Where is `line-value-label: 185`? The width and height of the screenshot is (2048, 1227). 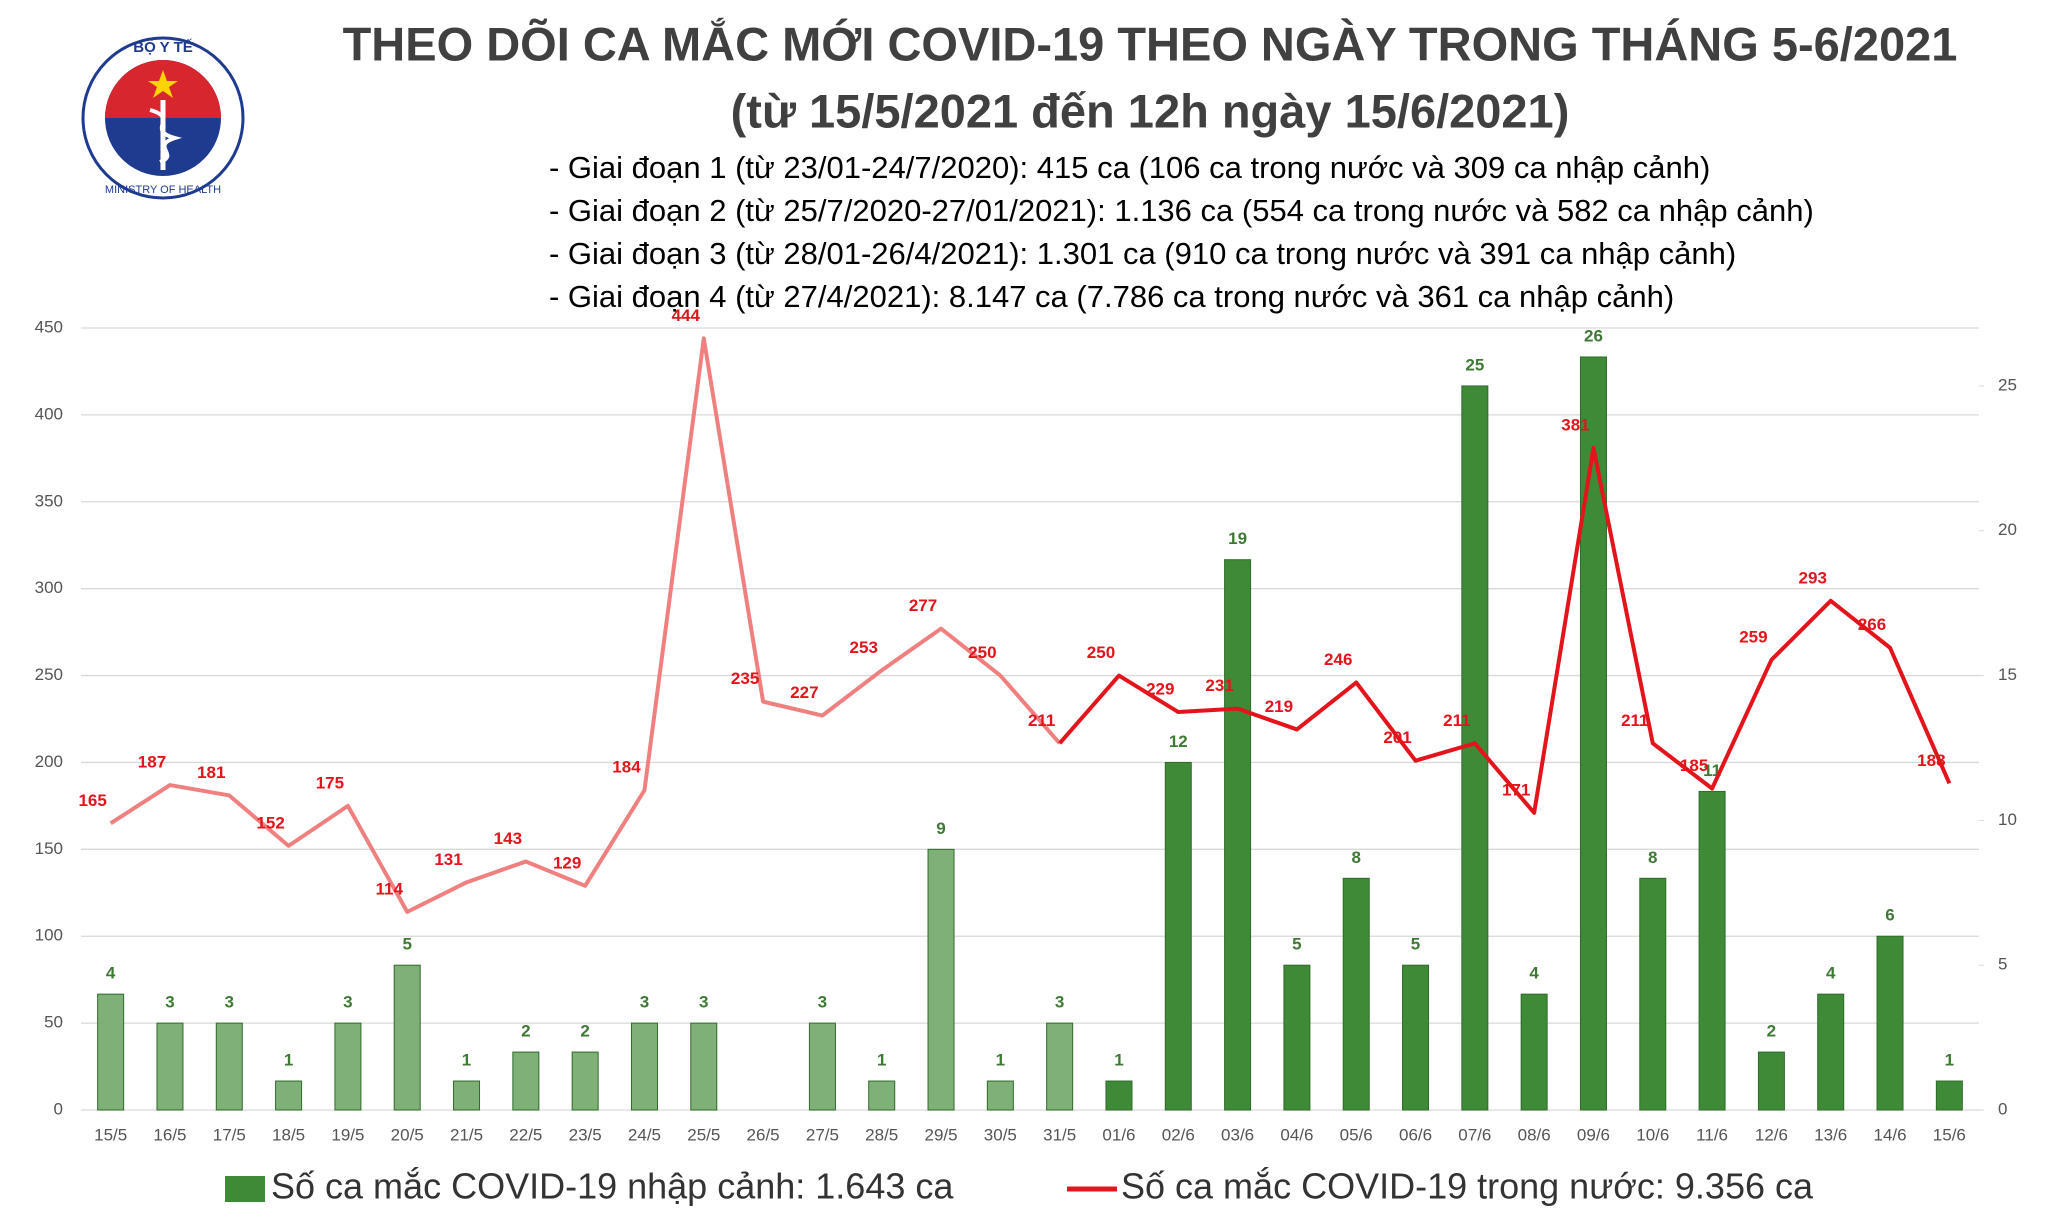 line-value-label: 185 is located at coordinates (1694, 765).